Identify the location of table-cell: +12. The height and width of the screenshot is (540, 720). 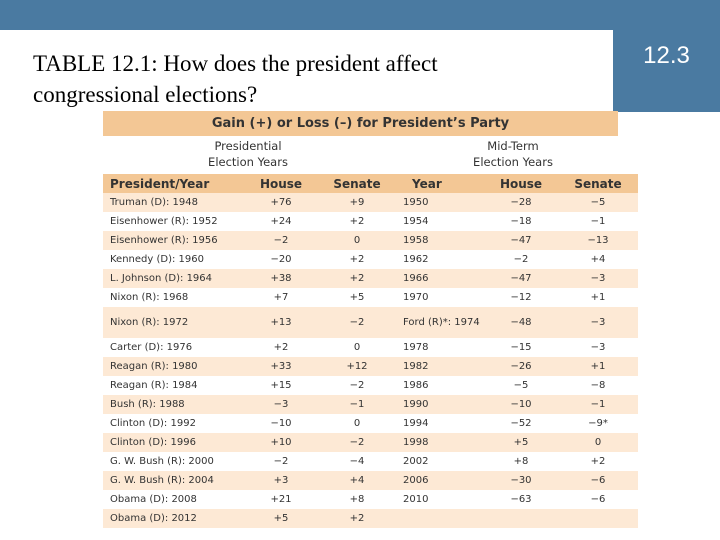
(357, 366).